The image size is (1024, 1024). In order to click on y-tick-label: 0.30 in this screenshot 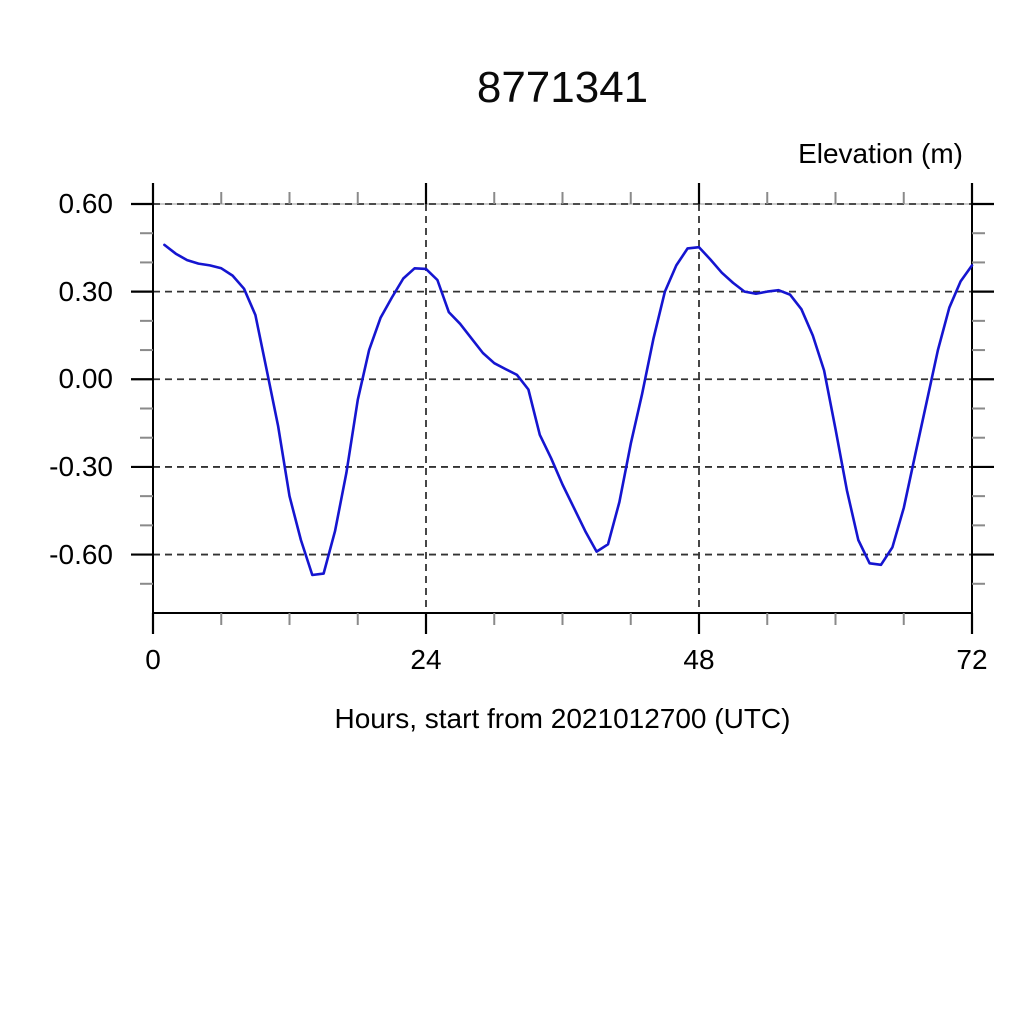, I will do `click(86, 291)`.